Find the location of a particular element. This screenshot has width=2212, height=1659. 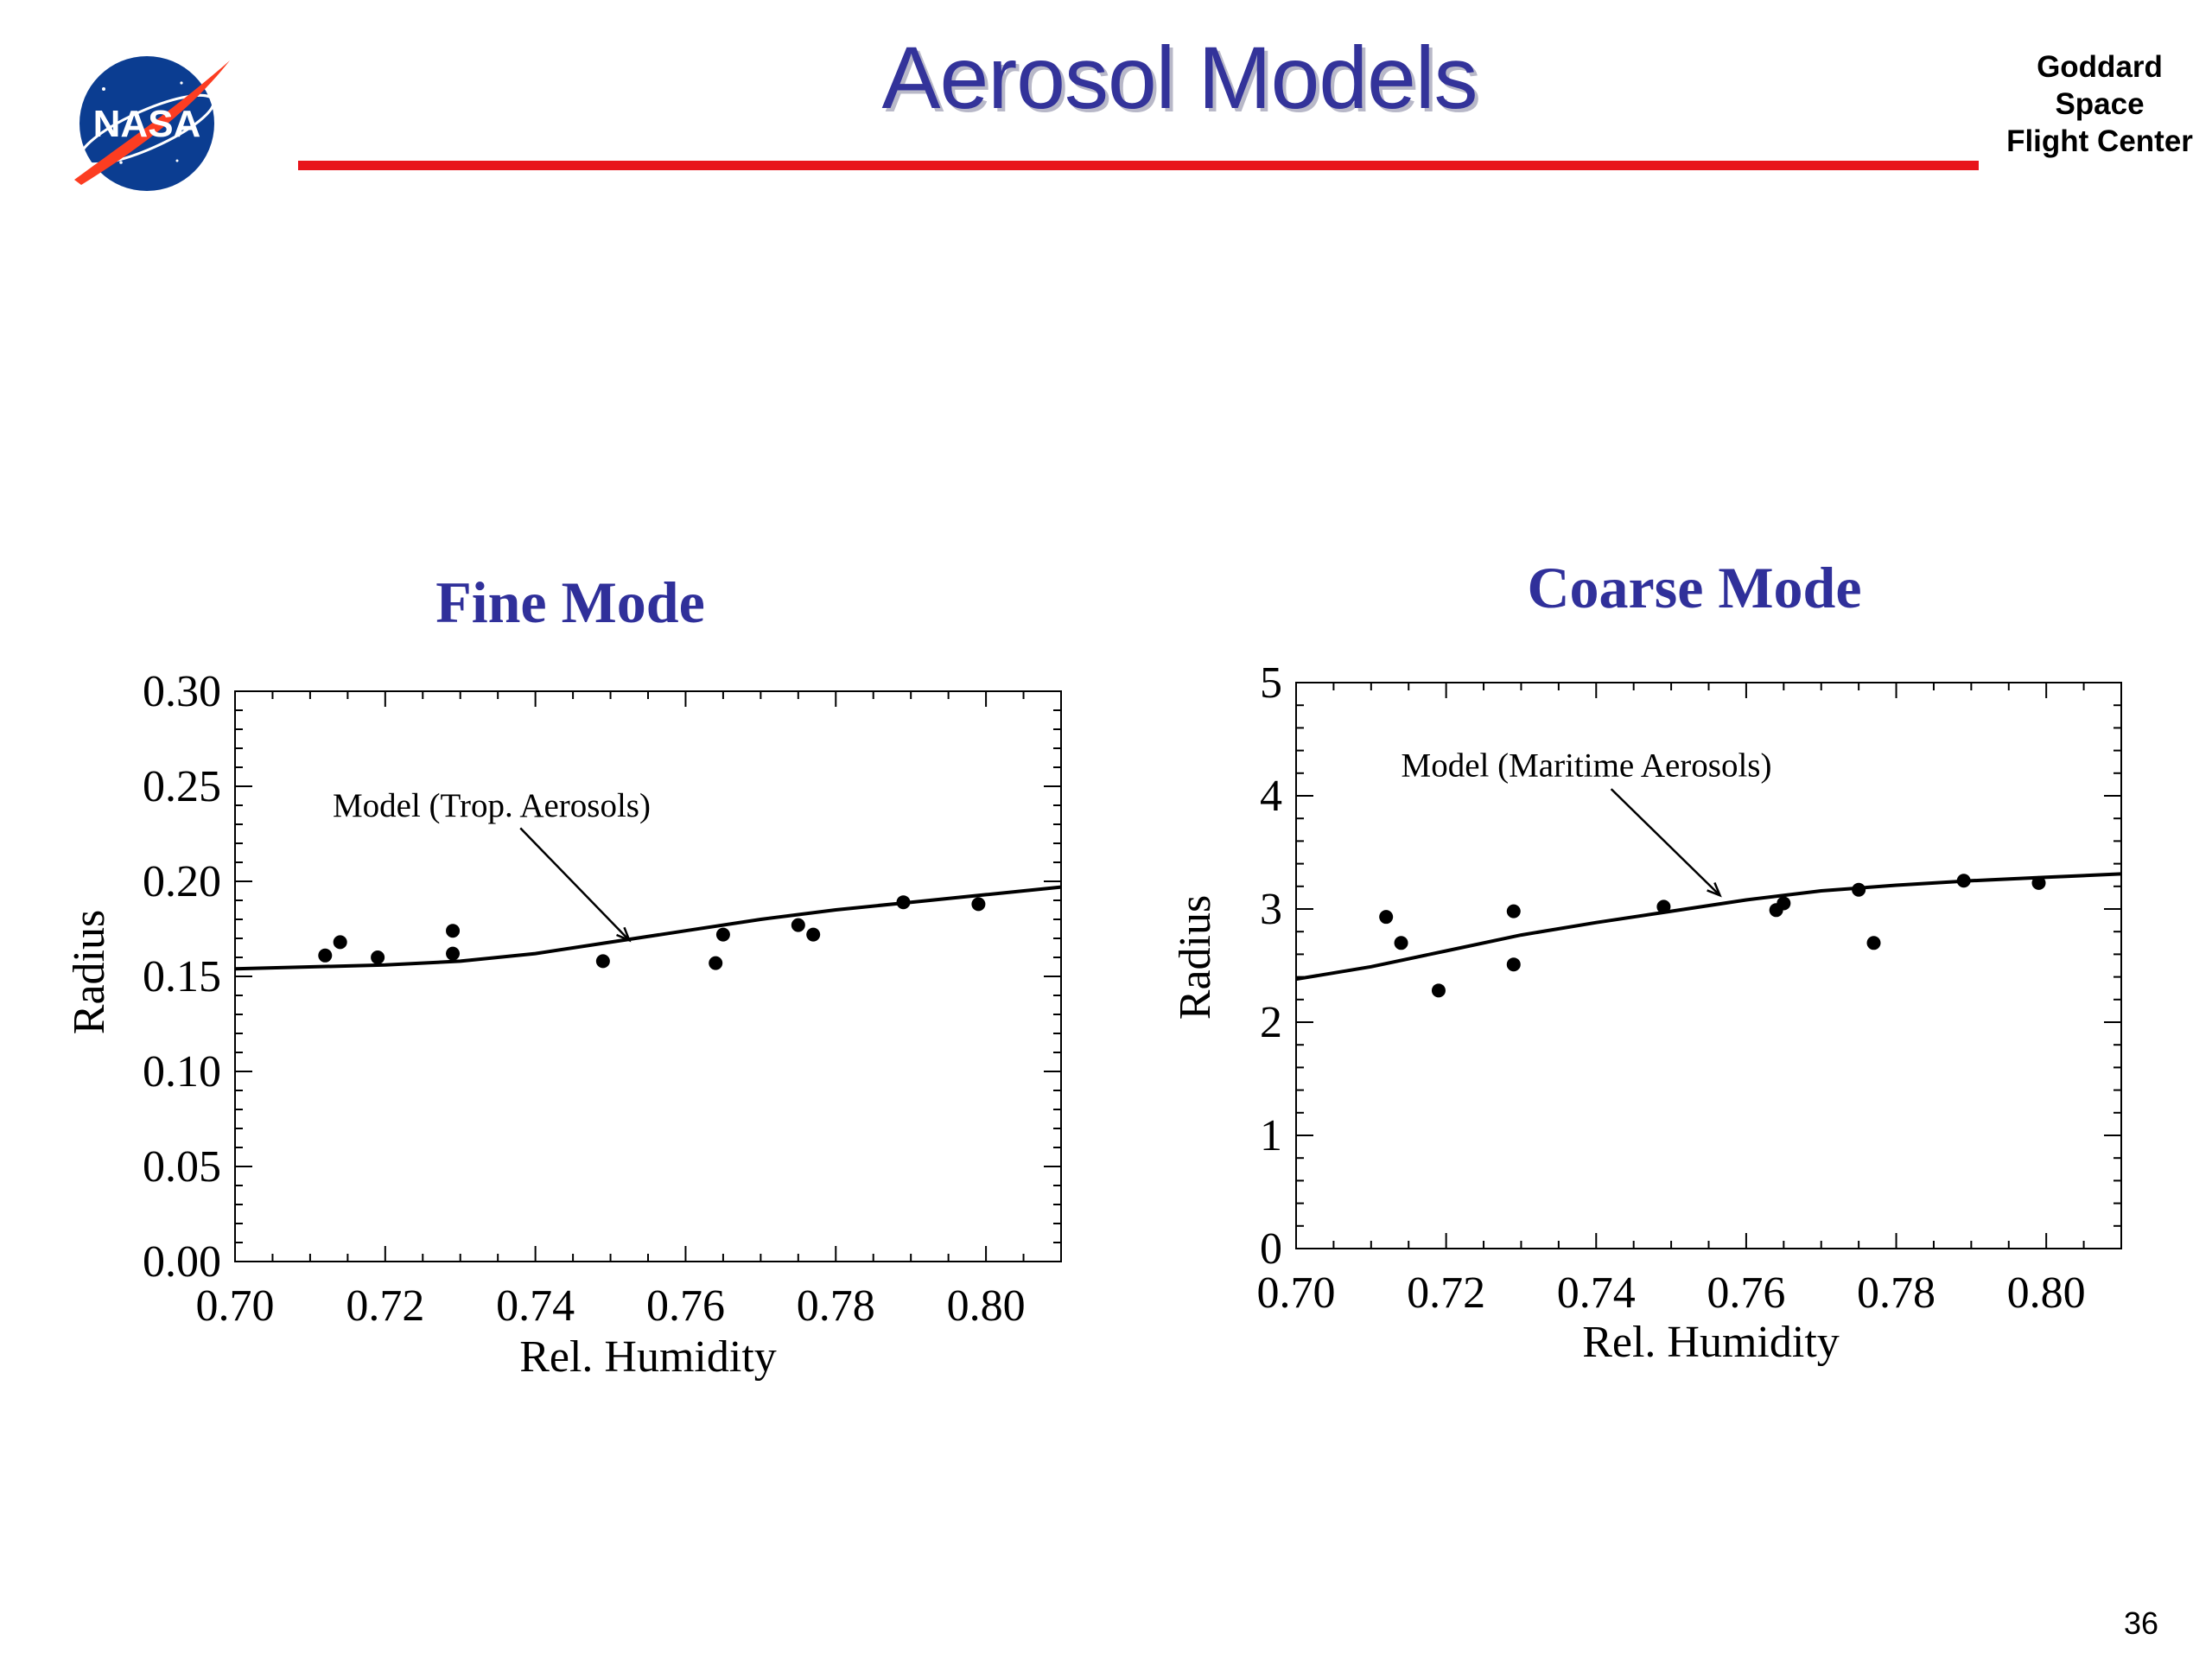

org-line-2: Space is located at coordinates (2100, 104).